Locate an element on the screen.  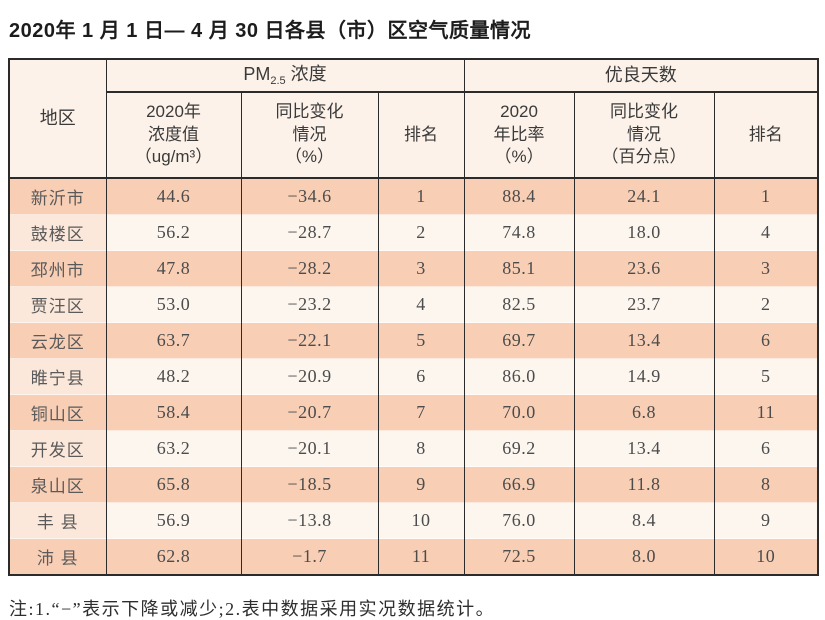
footnote: 注:1.“−”表示下降或减少;2.表中数据采用实况数据统计。 is located at coordinates (252, 609).